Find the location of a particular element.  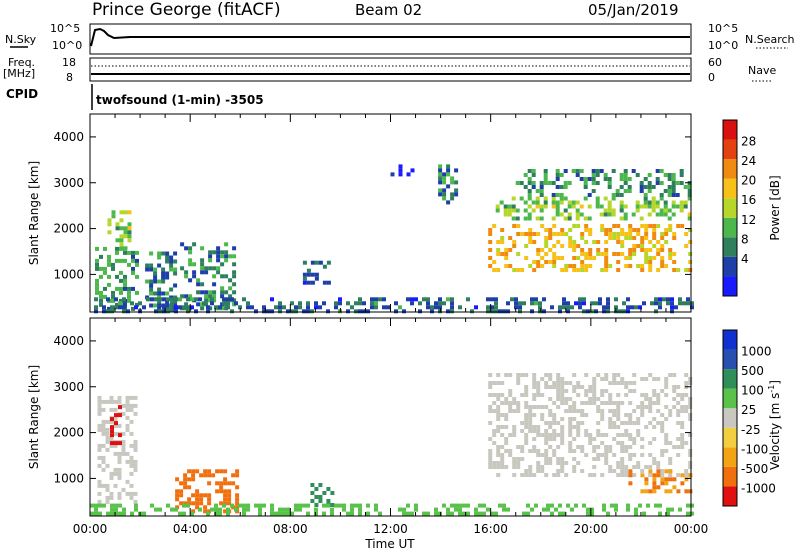

colorbar-swatch is located at coordinates (730, 496).